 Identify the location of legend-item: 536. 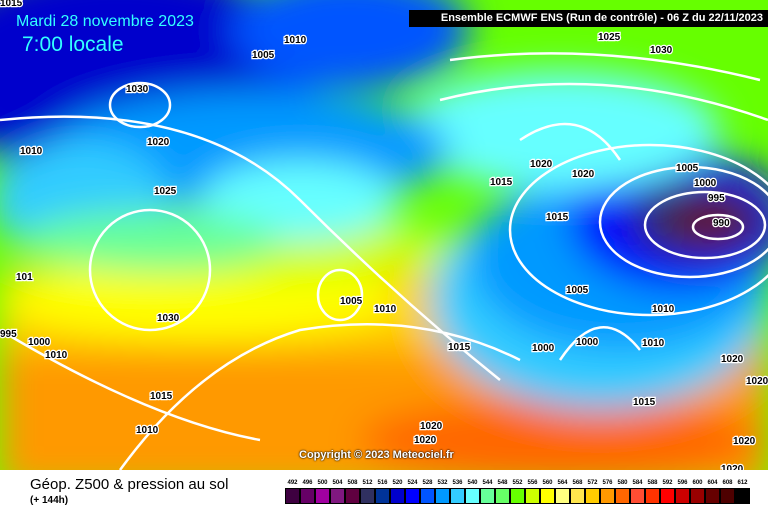
(457, 491).